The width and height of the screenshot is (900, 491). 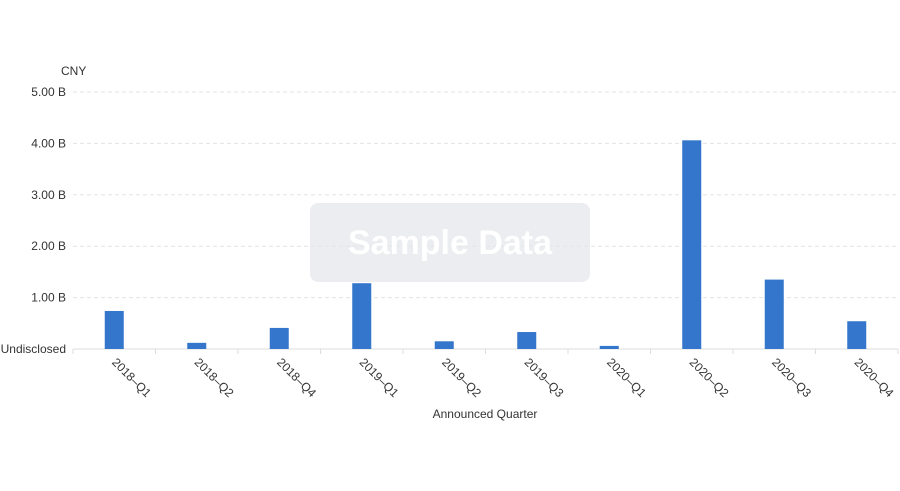 What do you see at coordinates (774, 314) in the screenshot?
I see `bar-2020–Q3` at bounding box center [774, 314].